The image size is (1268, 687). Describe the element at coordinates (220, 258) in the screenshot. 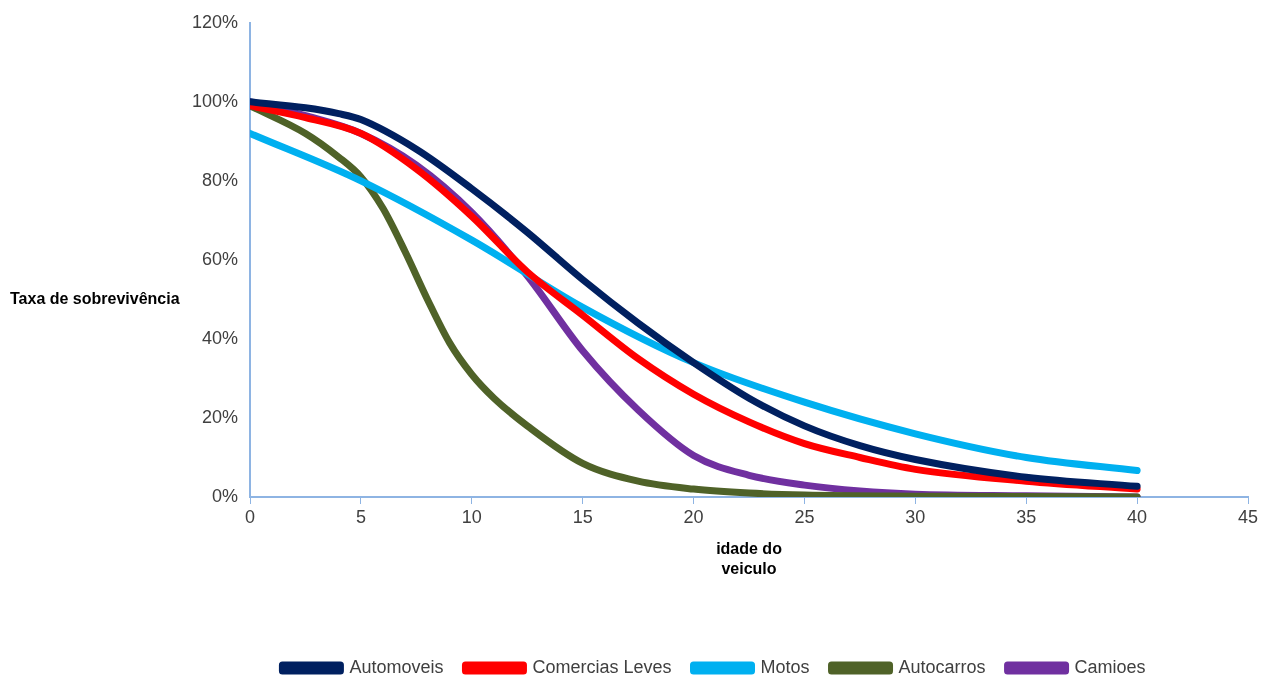

I see `y-tick-label: 60%` at that location.